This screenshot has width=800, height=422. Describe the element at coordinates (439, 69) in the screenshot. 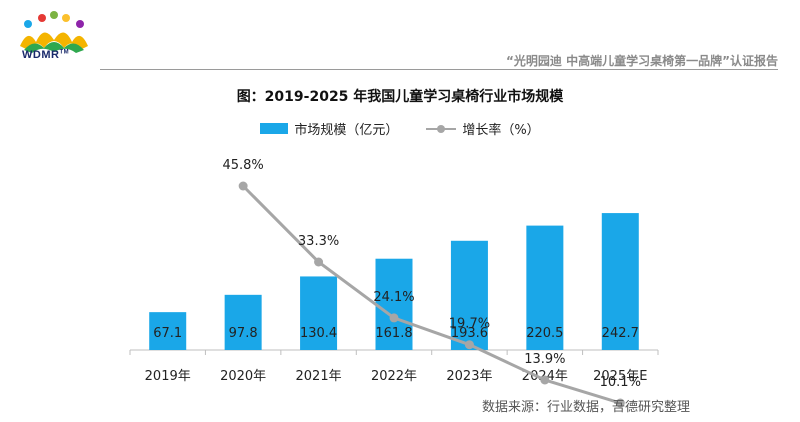

I see `header-divider` at that location.